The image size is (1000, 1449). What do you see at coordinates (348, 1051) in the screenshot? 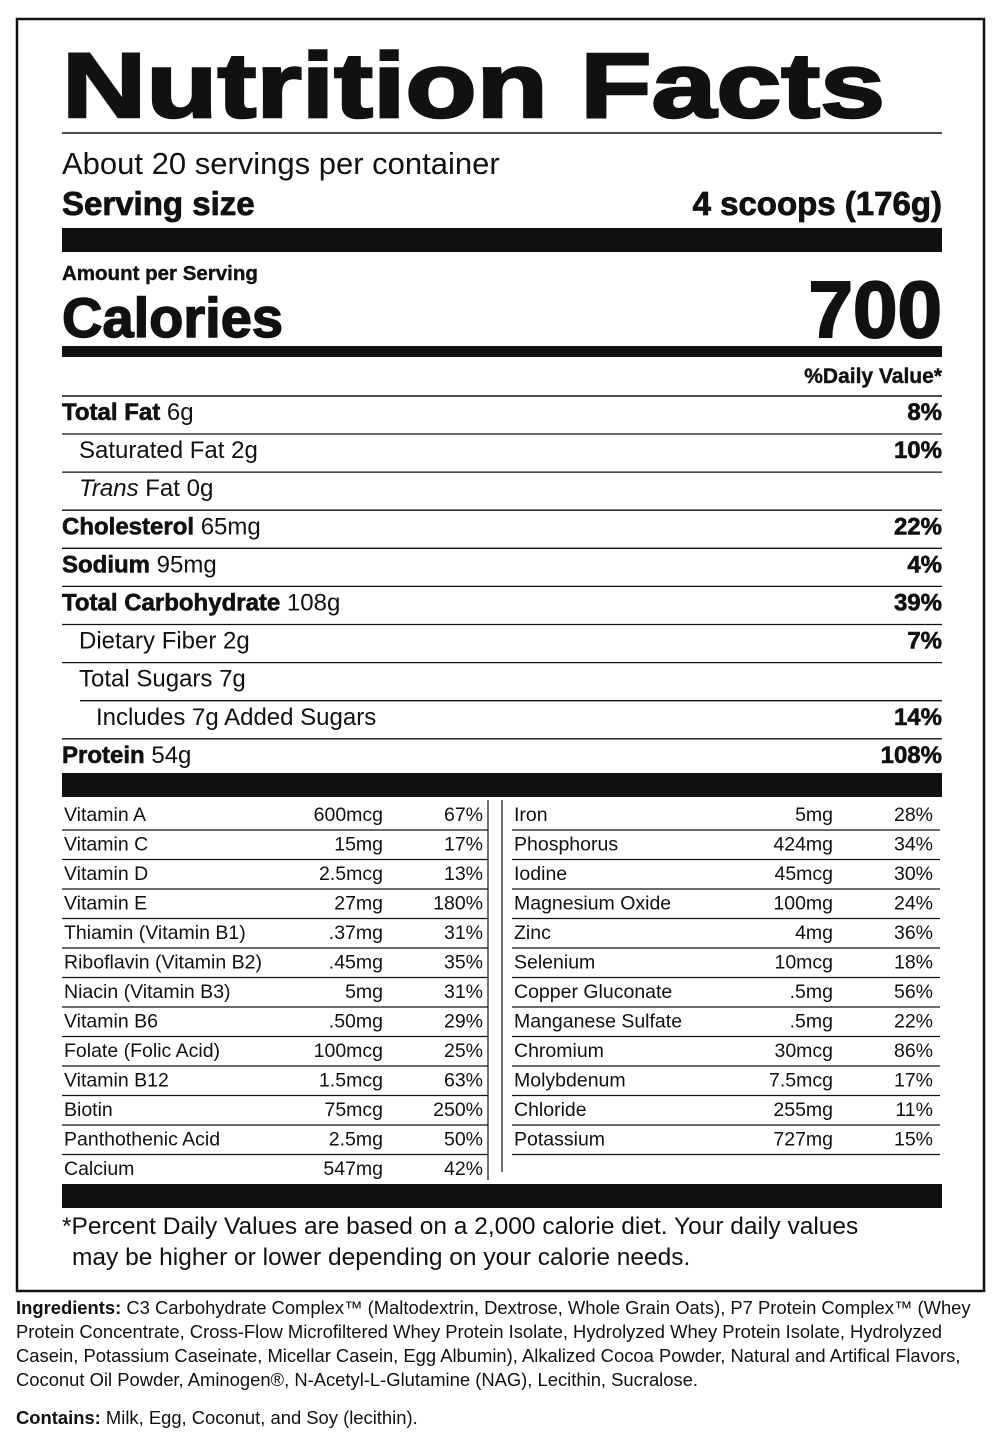
I see `micronutrient-amount: 100mcg` at bounding box center [348, 1051].